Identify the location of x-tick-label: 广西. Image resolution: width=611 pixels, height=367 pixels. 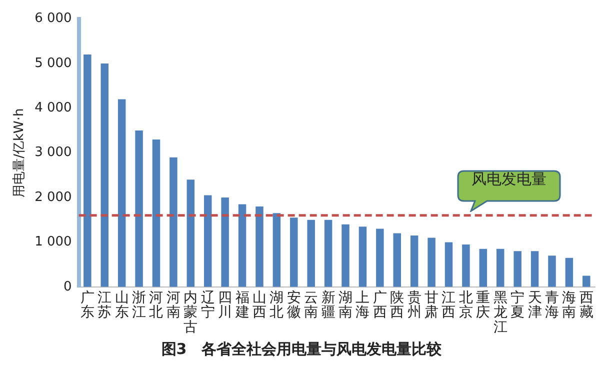
(379, 305).